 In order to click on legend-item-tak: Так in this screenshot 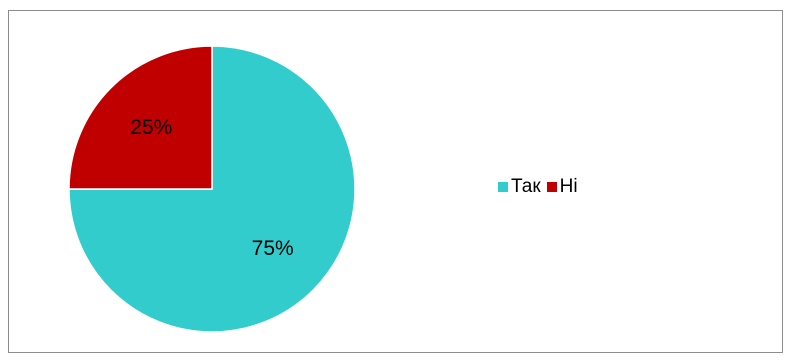, I will do `click(519, 187)`.